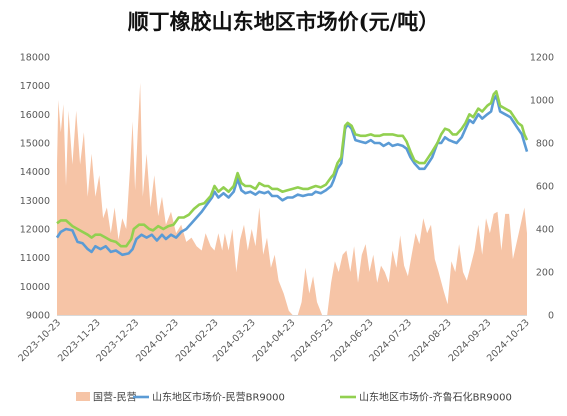 The width and height of the screenshot is (567, 416). What do you see at coordinates (115, 397) in the screenshot?
I see `legend-label-0: 国营-民营` at bounding box center [115, 397].